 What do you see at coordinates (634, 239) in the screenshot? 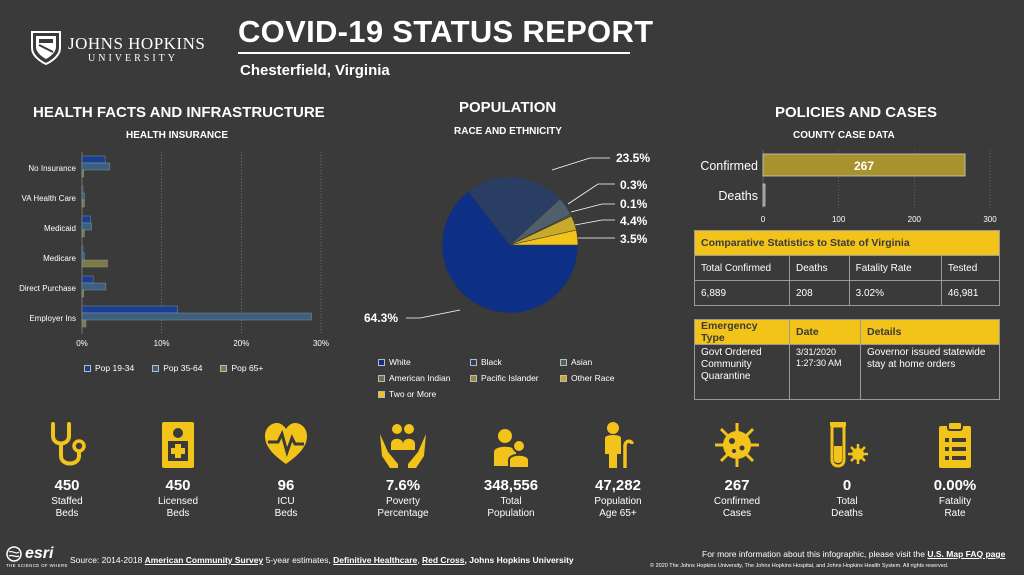
I see `pie-label-two-or-more: 3.5%` at bounding box center [634, 239].